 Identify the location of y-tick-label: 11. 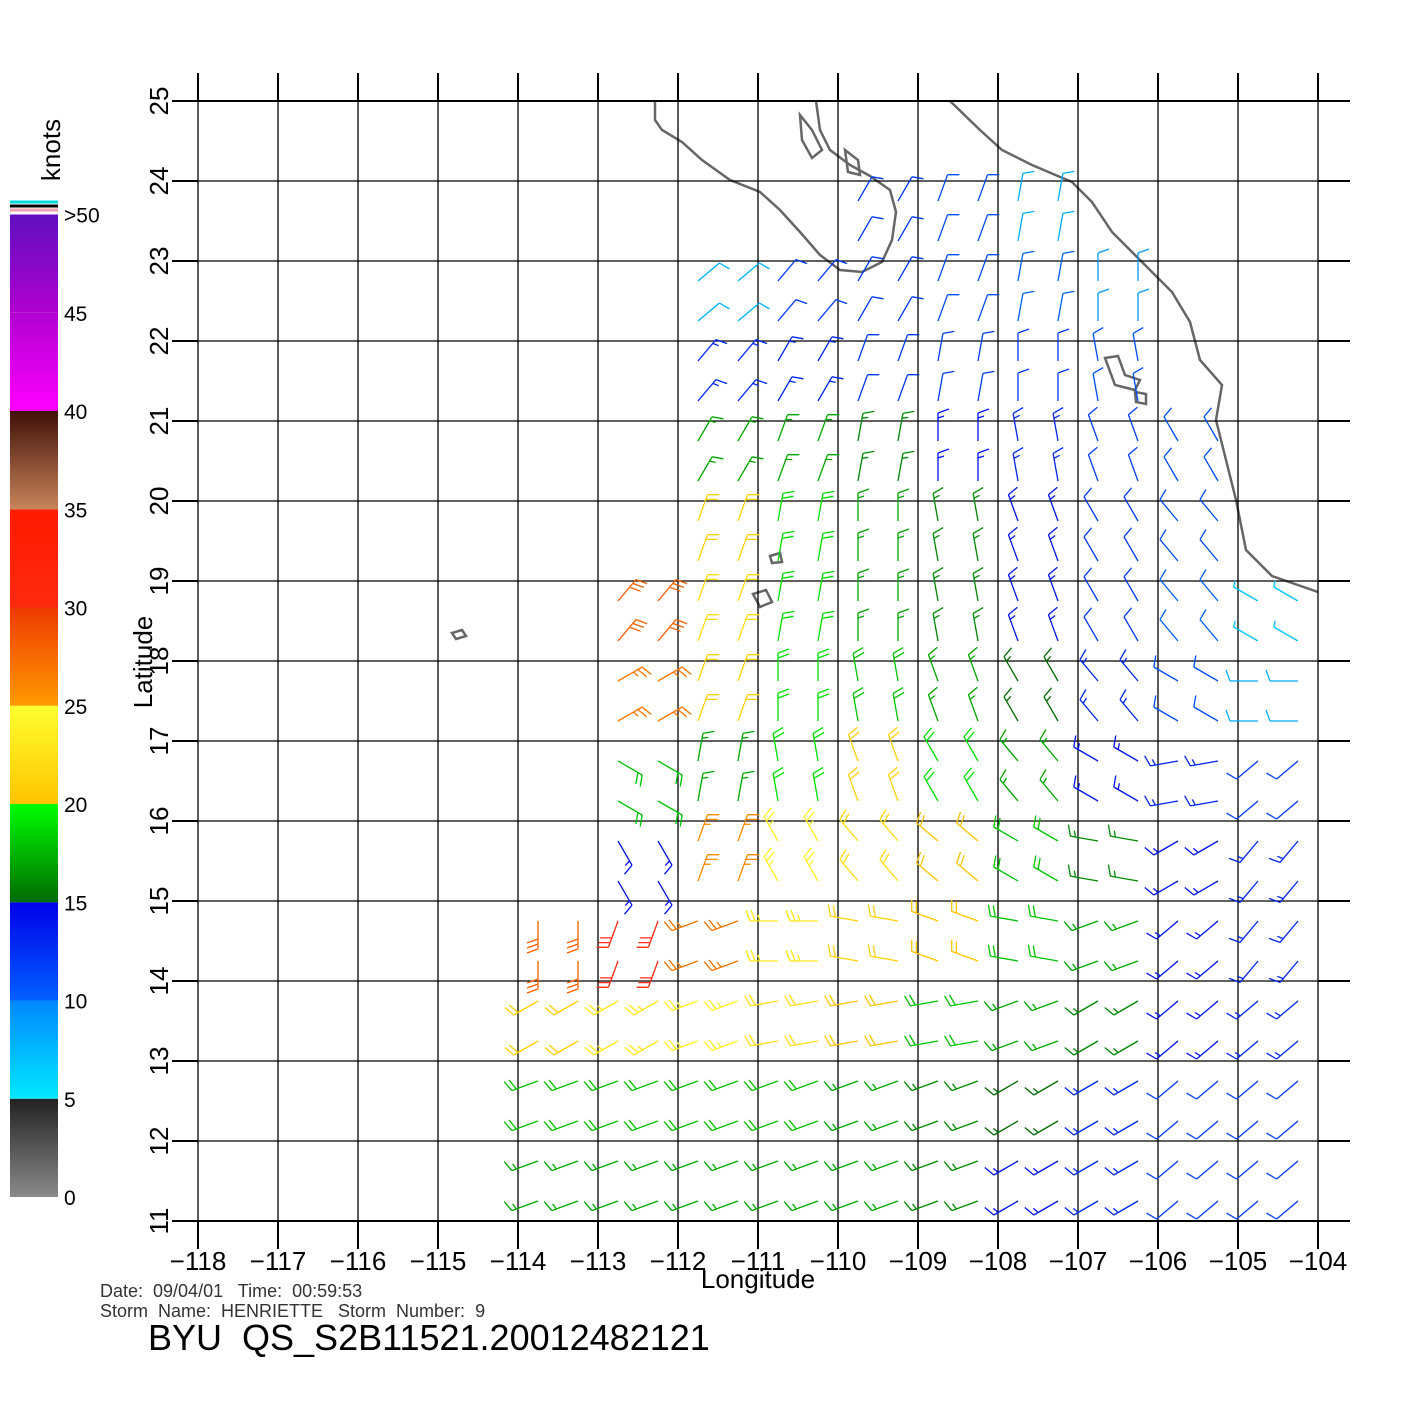
(159, 1221).